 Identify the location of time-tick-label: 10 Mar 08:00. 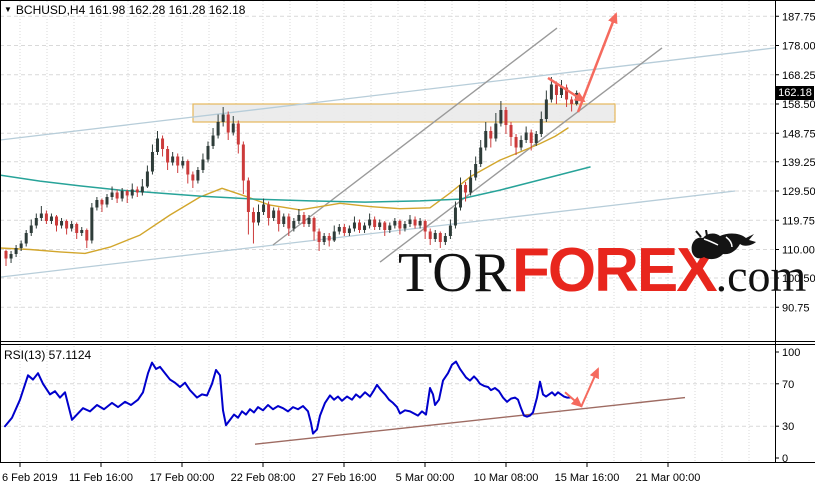
(506, 478).